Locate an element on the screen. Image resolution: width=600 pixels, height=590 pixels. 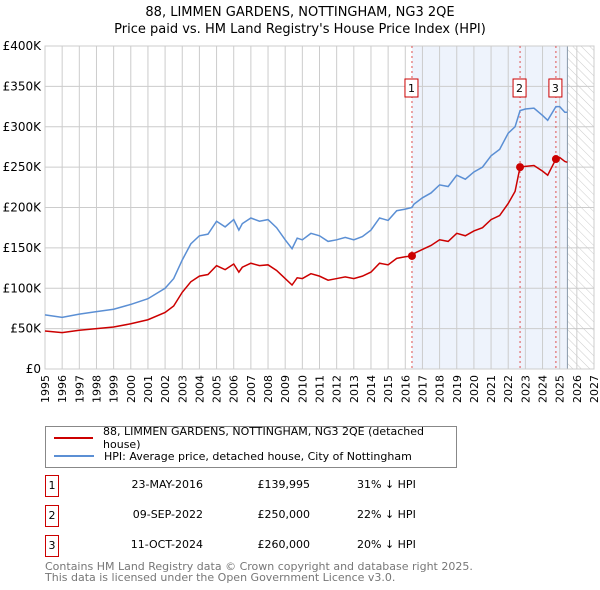
x-tick-label: 1999 is located at coordinates (114, 389).